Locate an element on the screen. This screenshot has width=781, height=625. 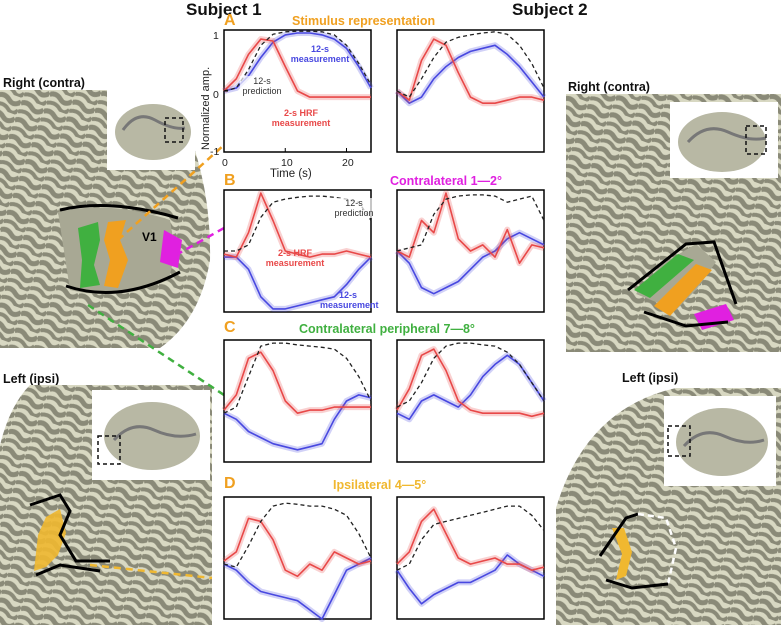
s1-right-roi-overlay is located at coordinates (120, 249).